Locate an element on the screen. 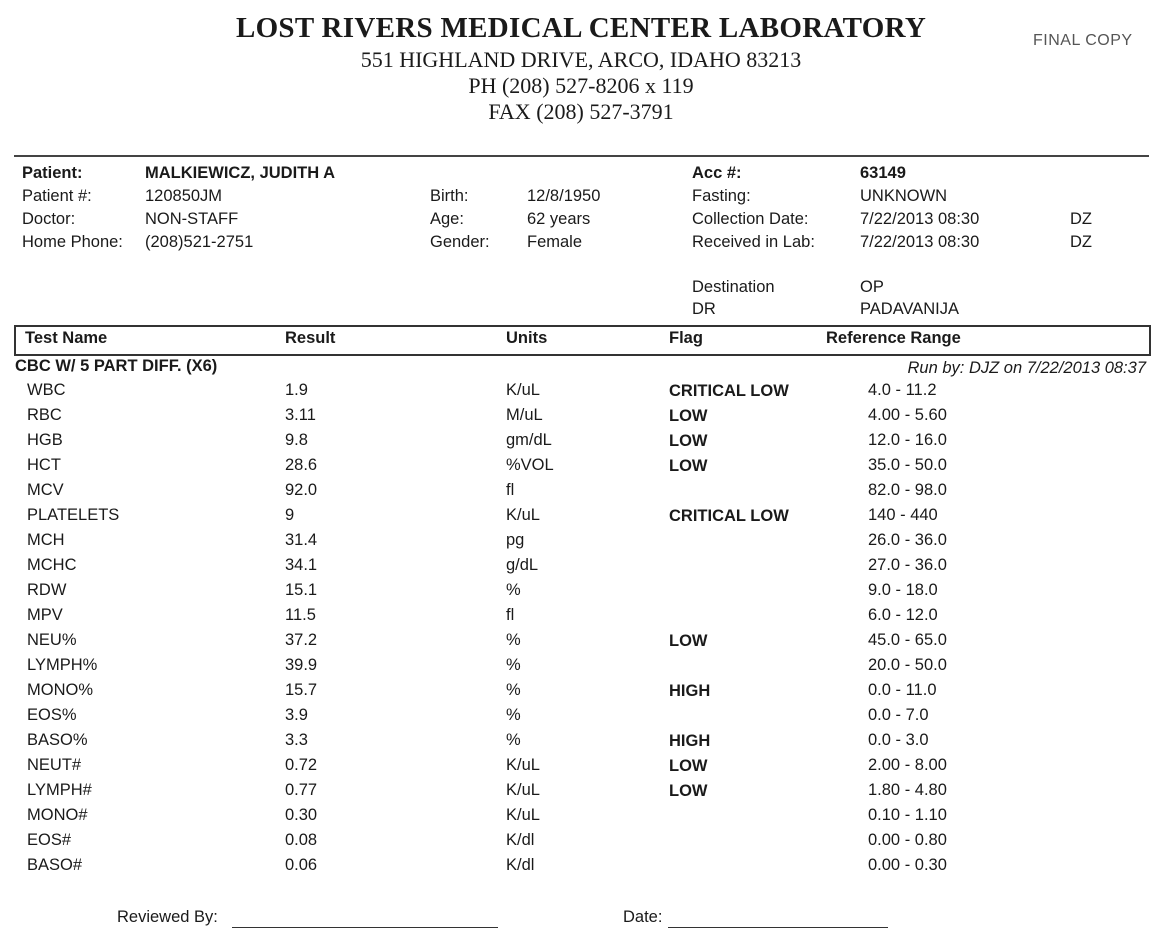 This screenshot has width=1152, height=928. reference-range-cell: 0.0 - 11.0 is located at coordinates (902, 690).